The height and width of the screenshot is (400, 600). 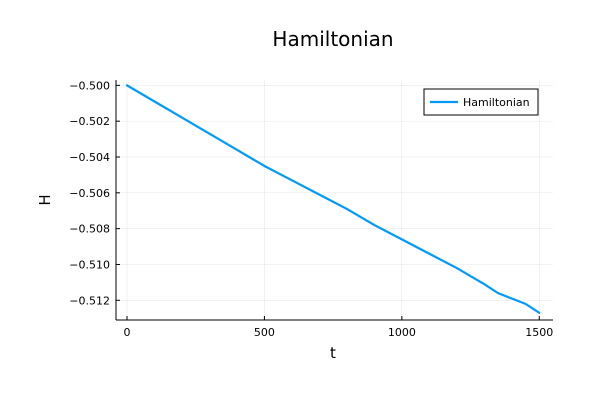 I want to click on x-axis-title: t, so click(x=333, y=353).